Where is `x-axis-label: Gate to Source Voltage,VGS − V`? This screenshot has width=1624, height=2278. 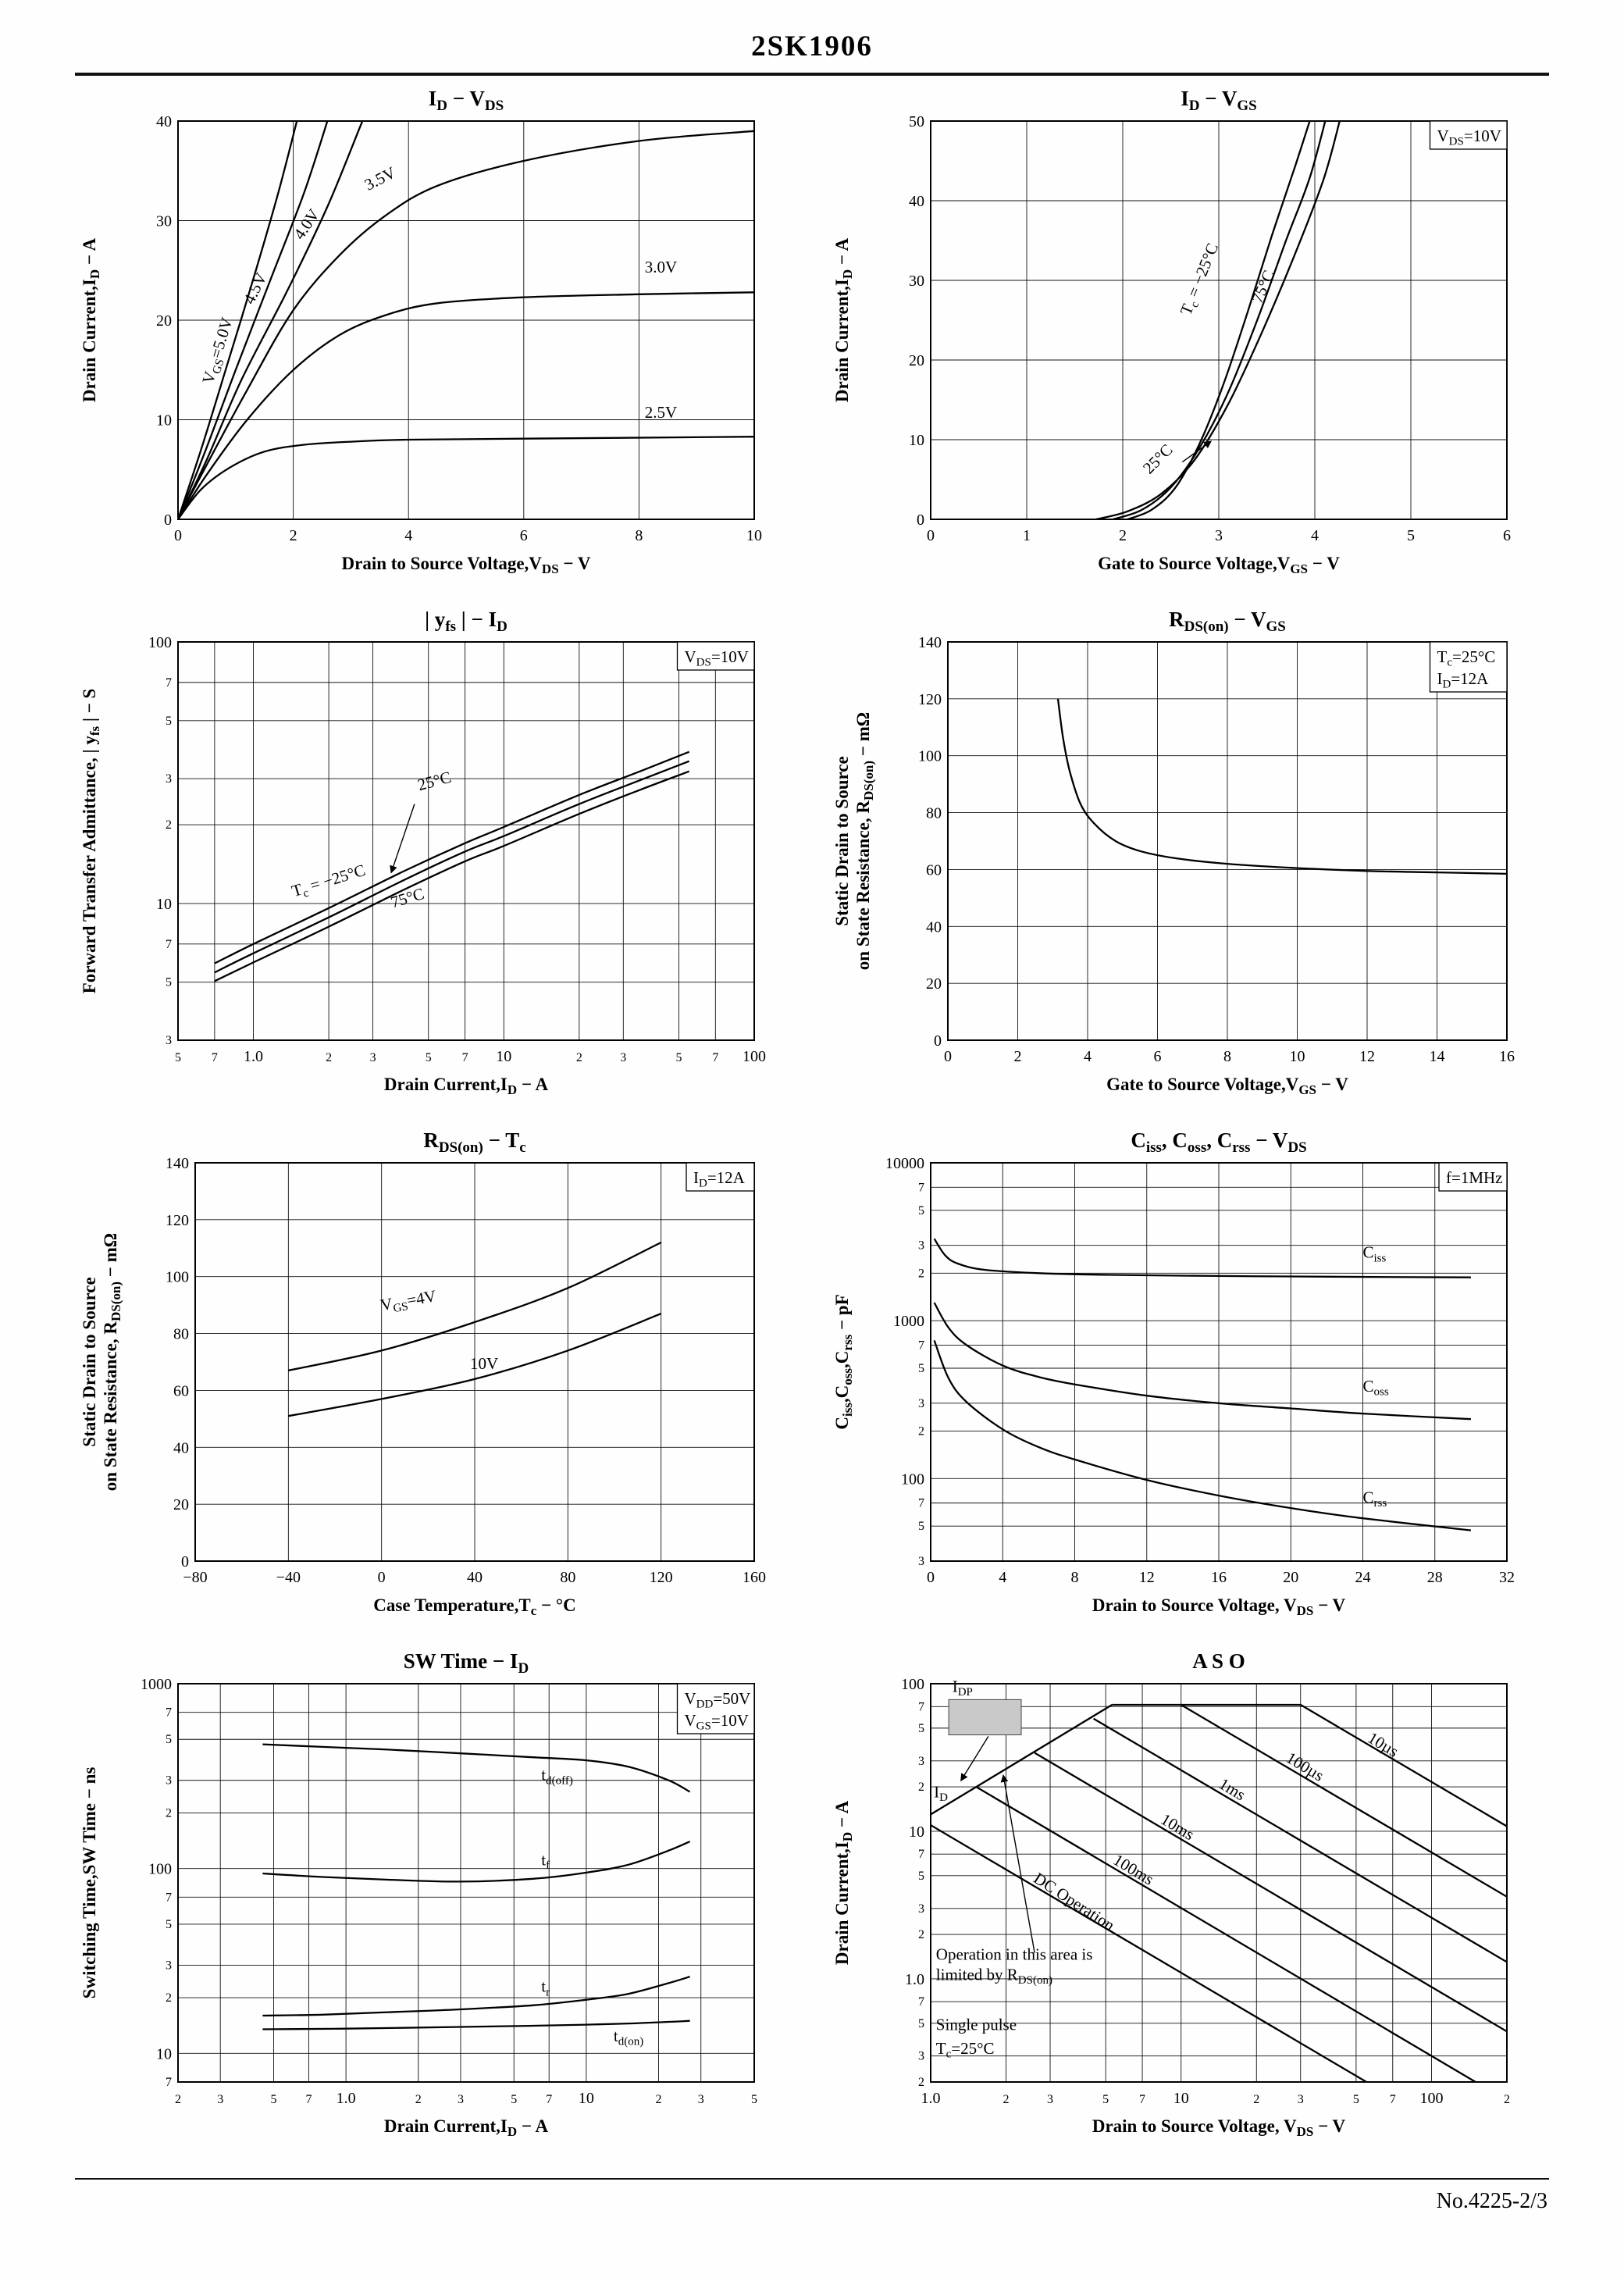
x-axis-label: Gate to Source Voltage,VGS − V is located at coordinates (1227, 1086).